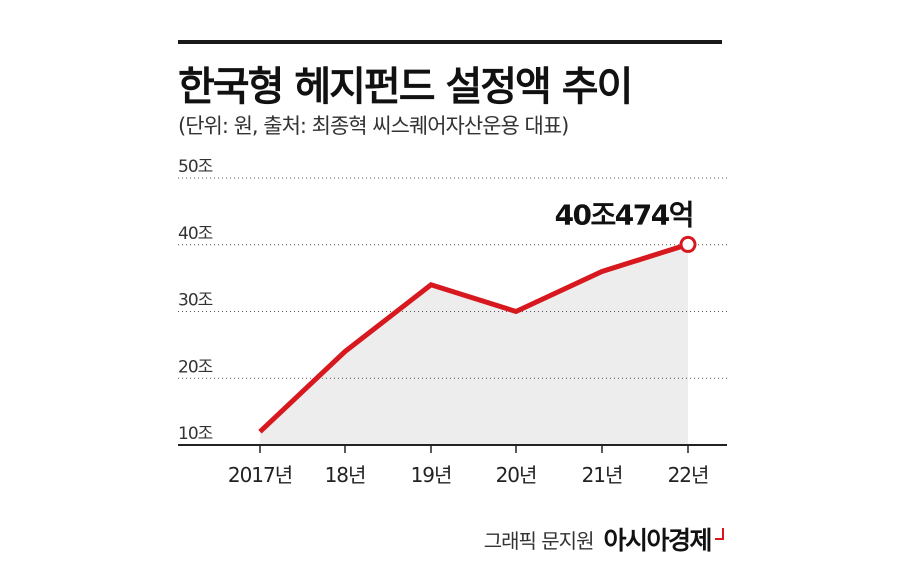 Image resolution: width=900 pixels, height=569 pixels. What do you see at coordinates (195, 167) in the screenshot?
I see `y-tick-label: 50조` at bounding box center [195, 167].